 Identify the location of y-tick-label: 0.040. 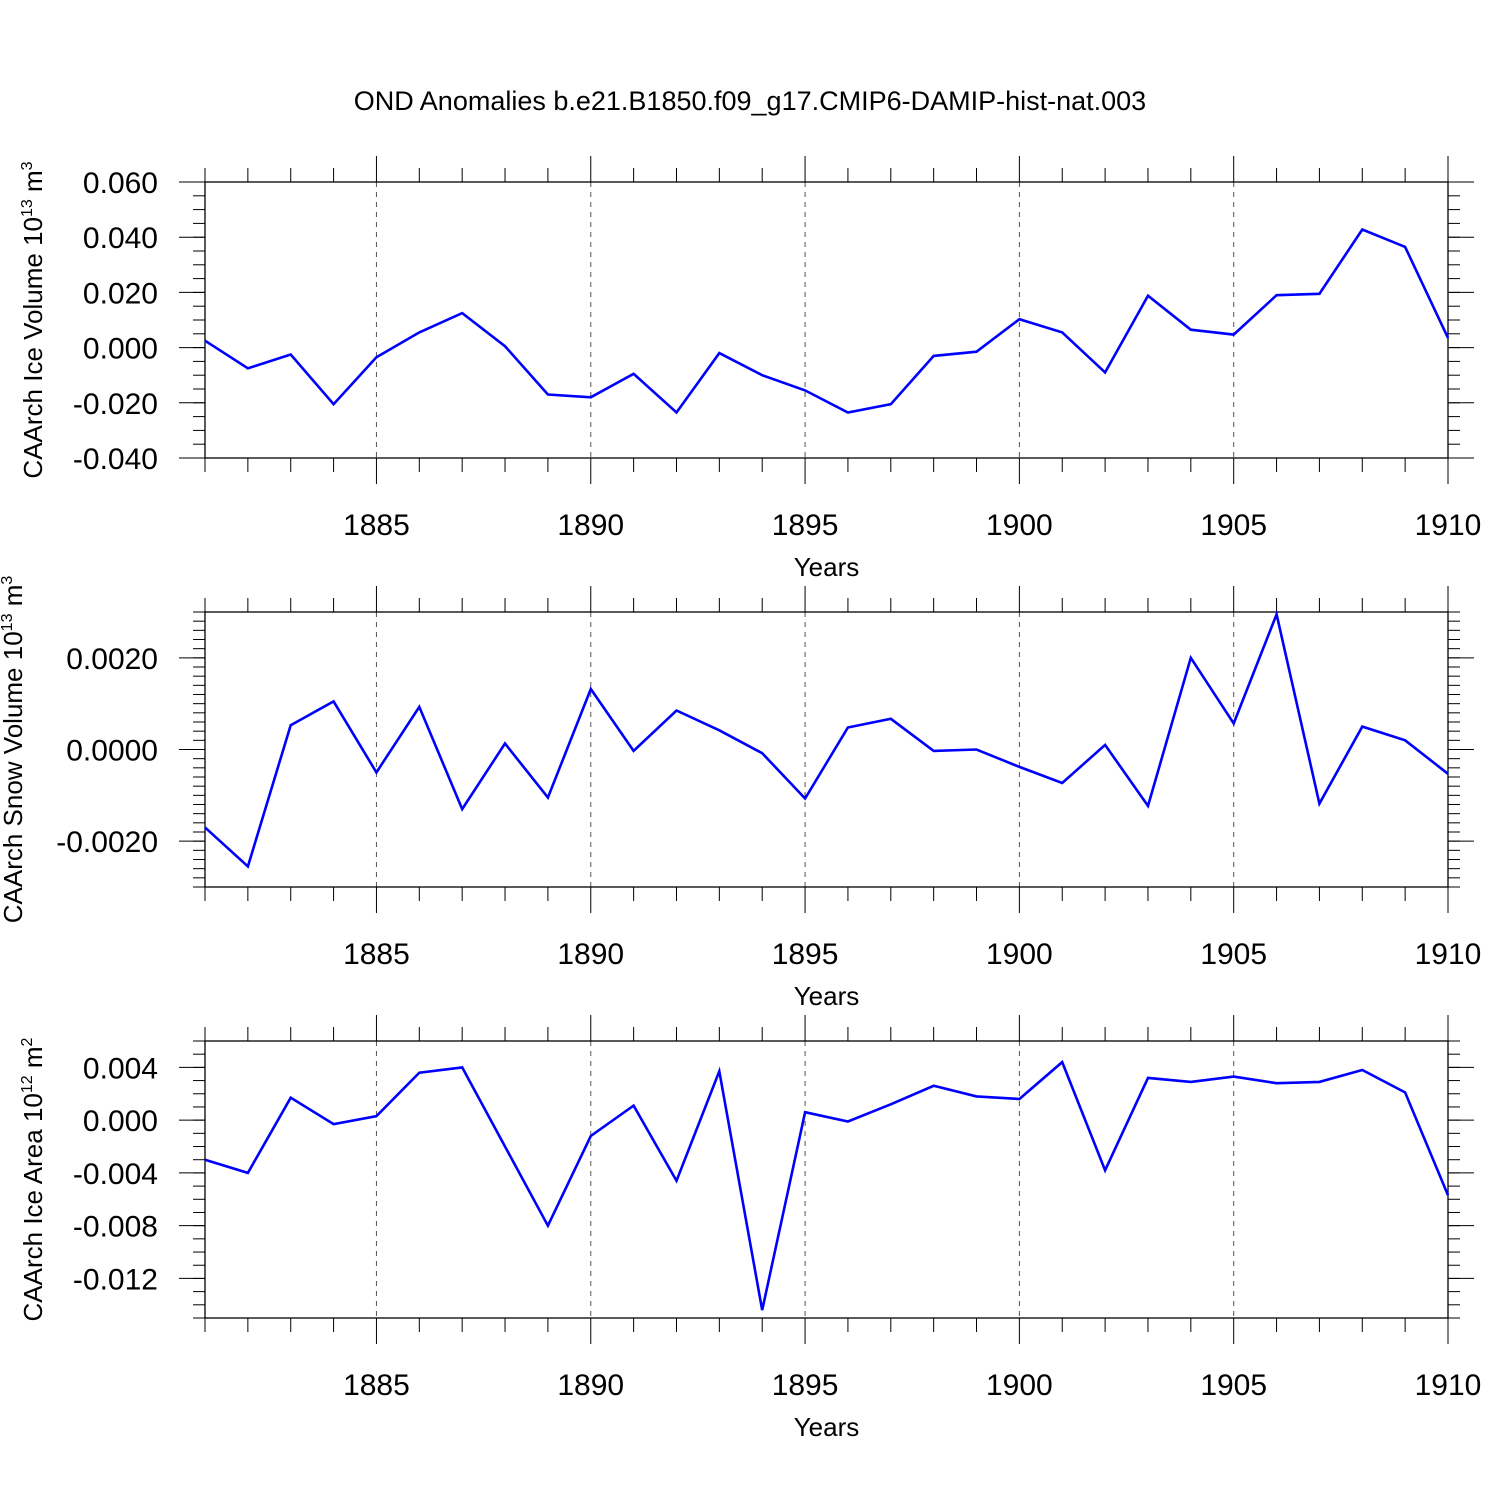
(120, 238).